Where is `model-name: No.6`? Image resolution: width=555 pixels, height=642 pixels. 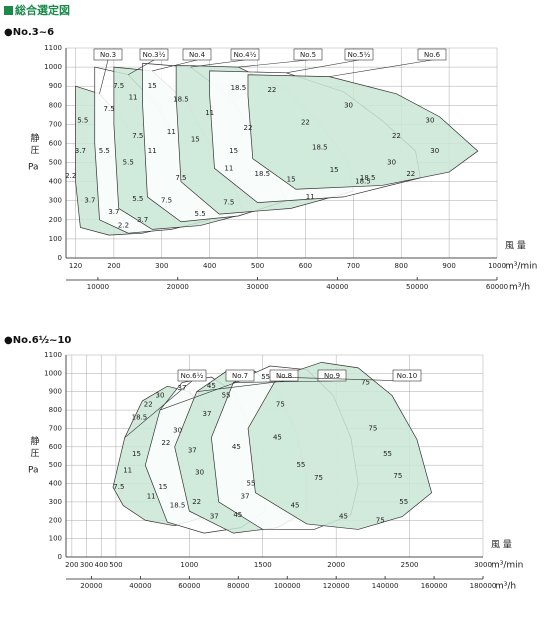
model-name: No.6 is located at coordinates (432, 55).